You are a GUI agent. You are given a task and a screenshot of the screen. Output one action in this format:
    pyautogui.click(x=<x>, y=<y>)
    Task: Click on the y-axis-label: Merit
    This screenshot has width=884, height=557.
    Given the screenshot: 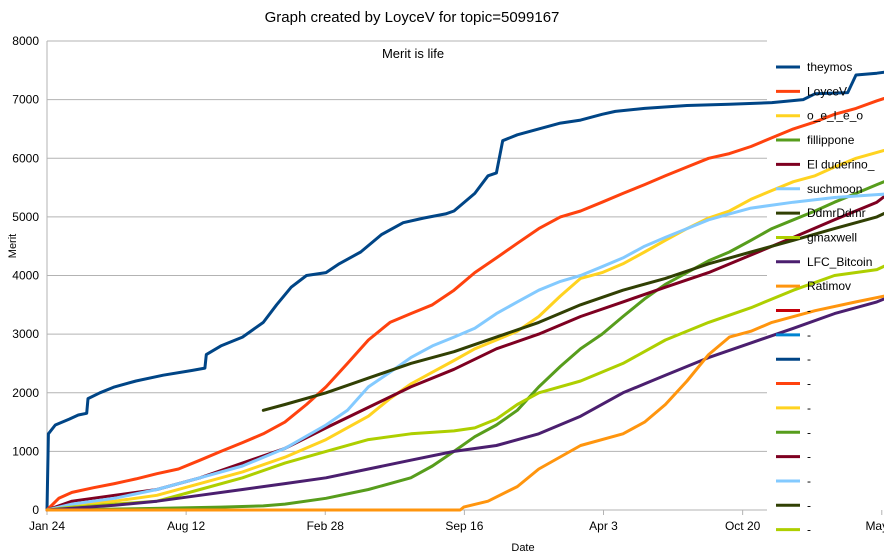 What is the action you would take?
    pyautogui.click(x=13, y=246)
    